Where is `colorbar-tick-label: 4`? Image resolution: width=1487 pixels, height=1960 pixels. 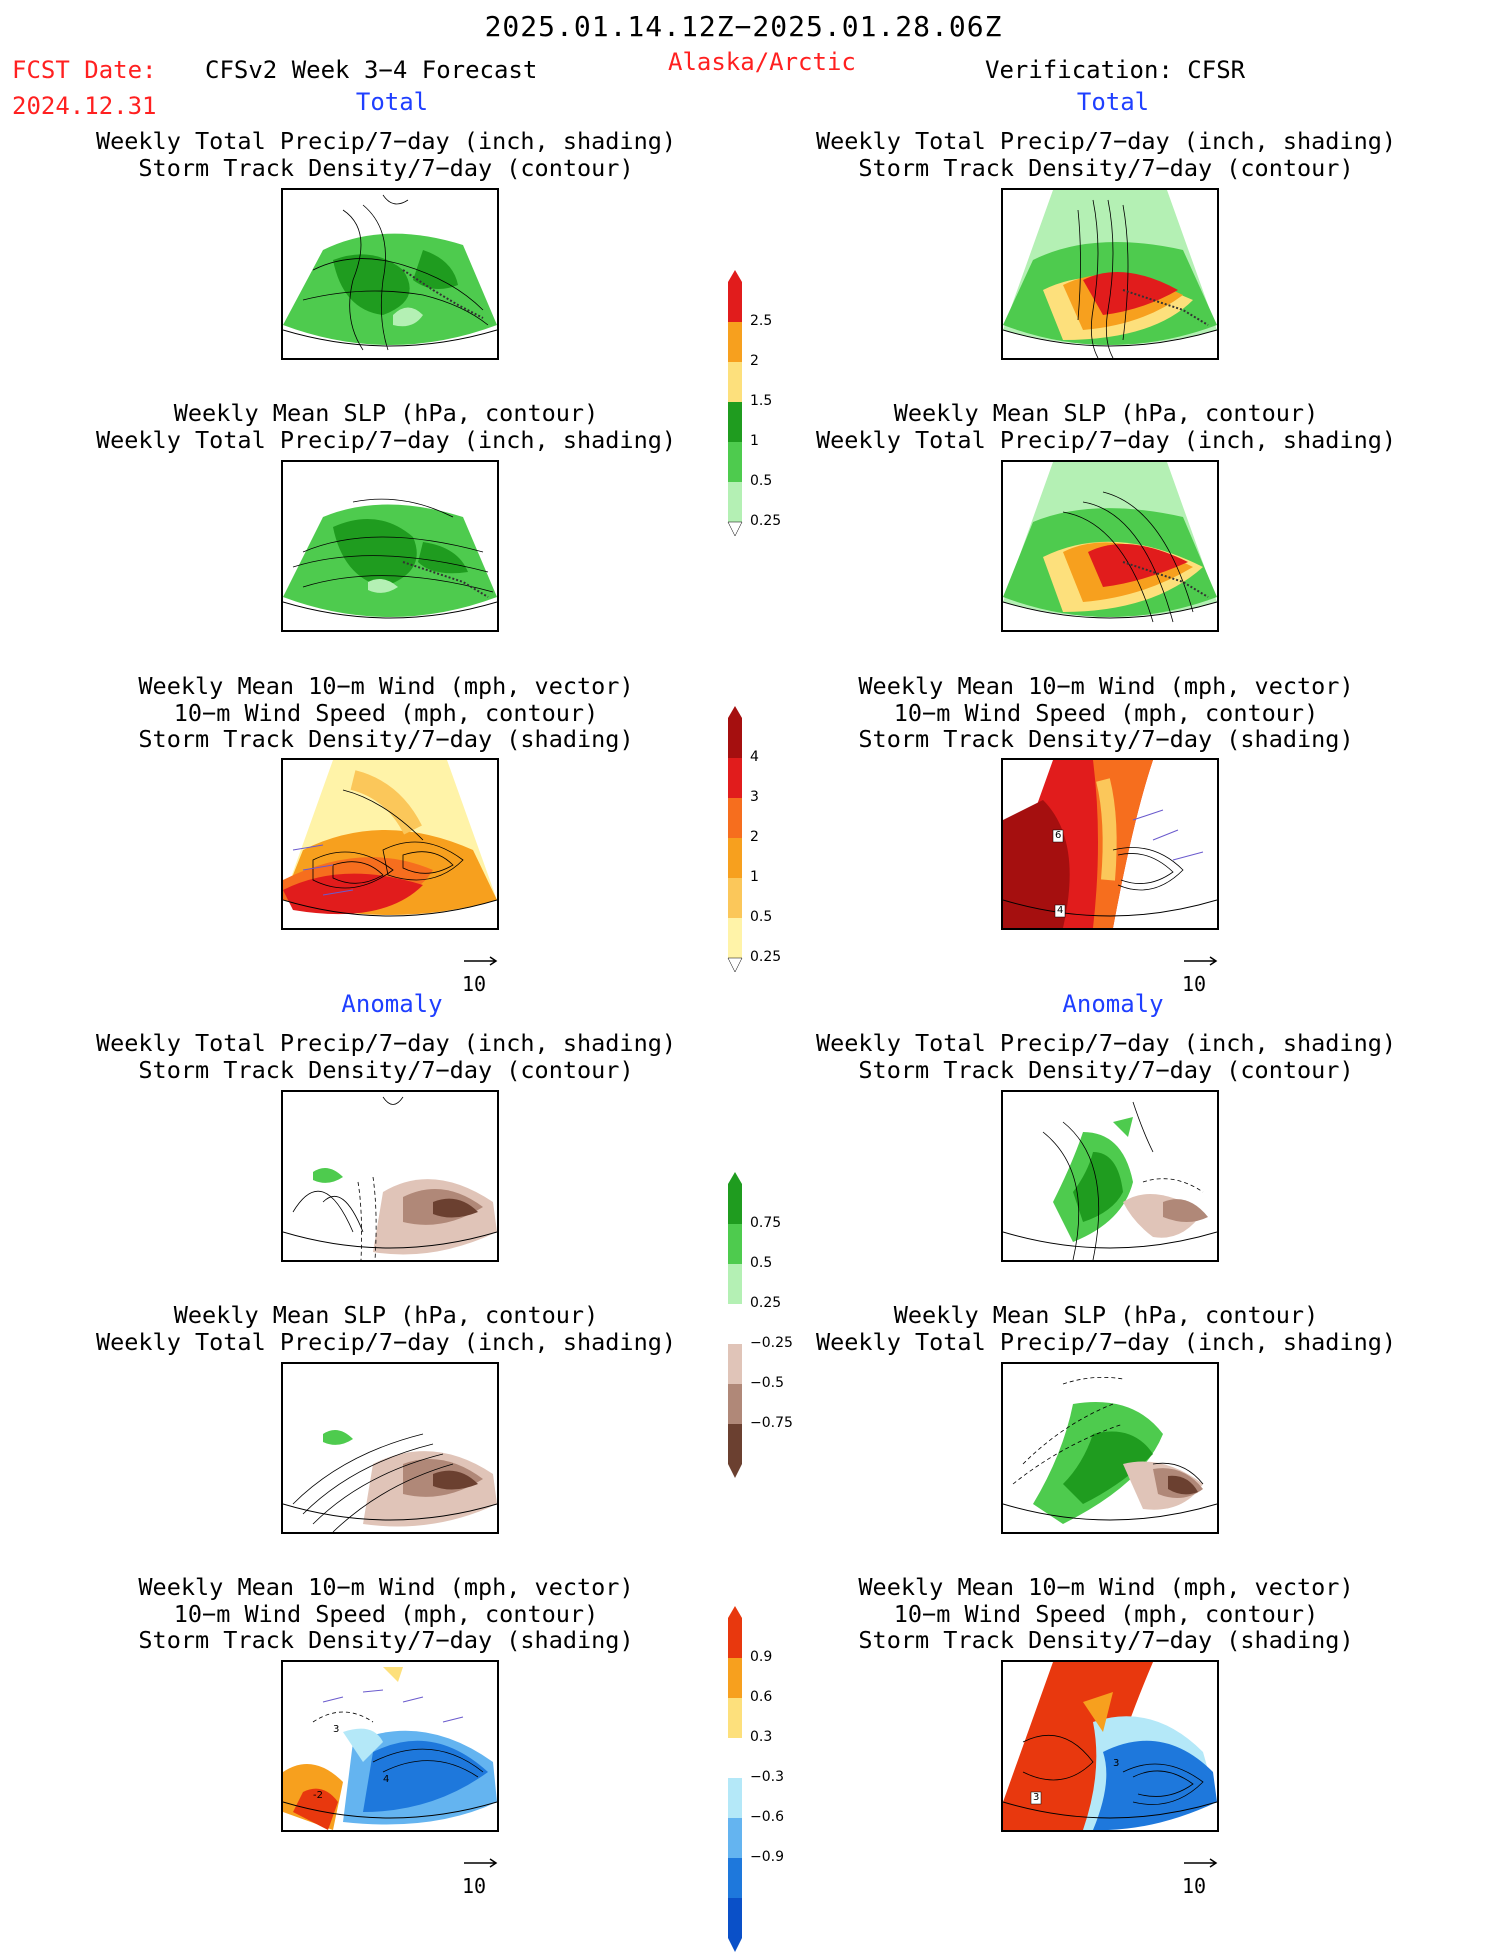 colorbar-tick-label: 4 is located at coordinates (754, 757).